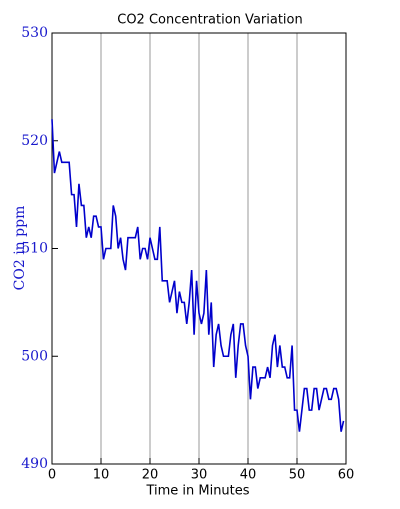  I want to click on y-tick-label: 490, so click(34, 464).